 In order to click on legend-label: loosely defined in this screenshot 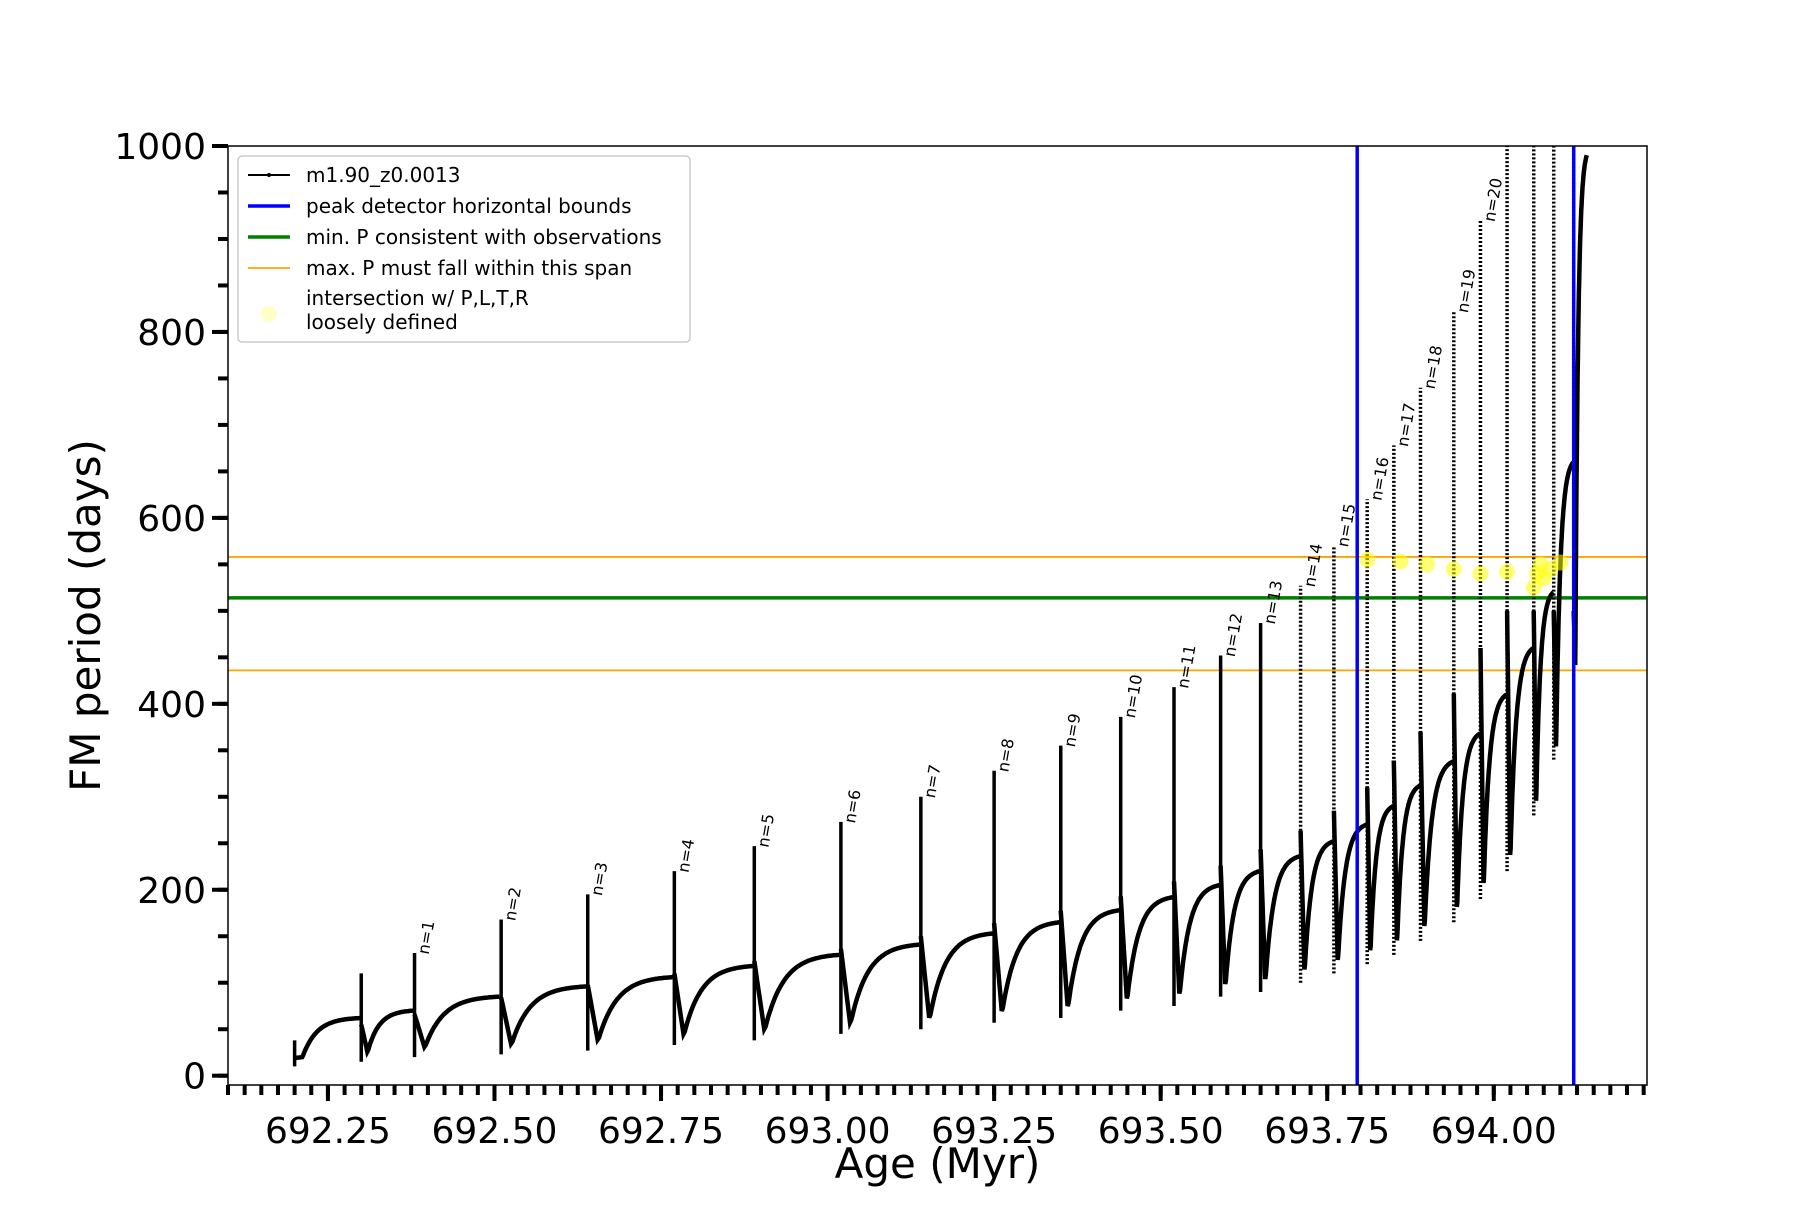, I will do `click(382, 322)`.